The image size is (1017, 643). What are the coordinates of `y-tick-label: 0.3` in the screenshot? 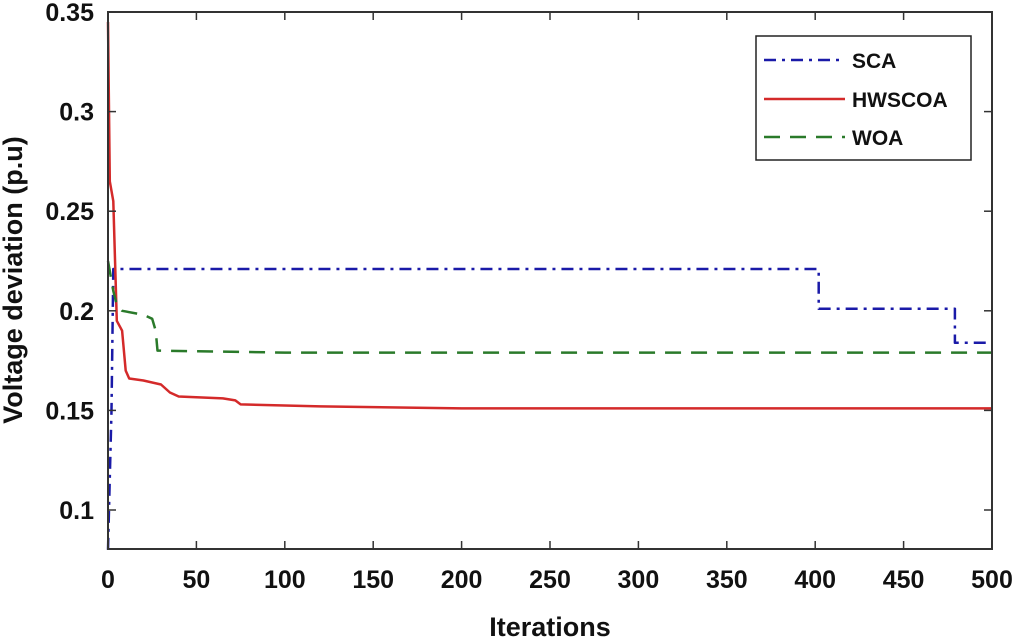 It's located at (76, 113).